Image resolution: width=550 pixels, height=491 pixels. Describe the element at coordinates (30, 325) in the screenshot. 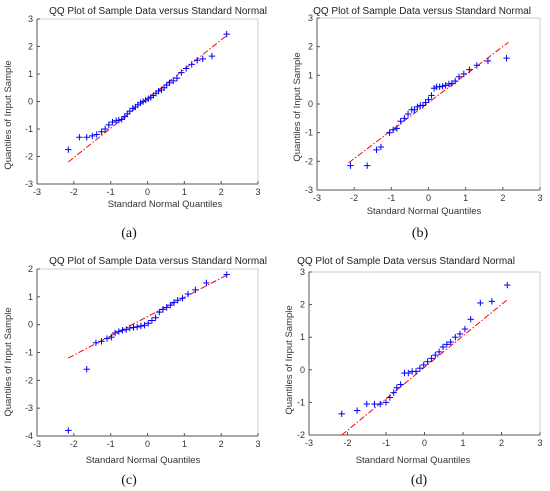

I see `panel-c-ytick-label: 0` at that location.